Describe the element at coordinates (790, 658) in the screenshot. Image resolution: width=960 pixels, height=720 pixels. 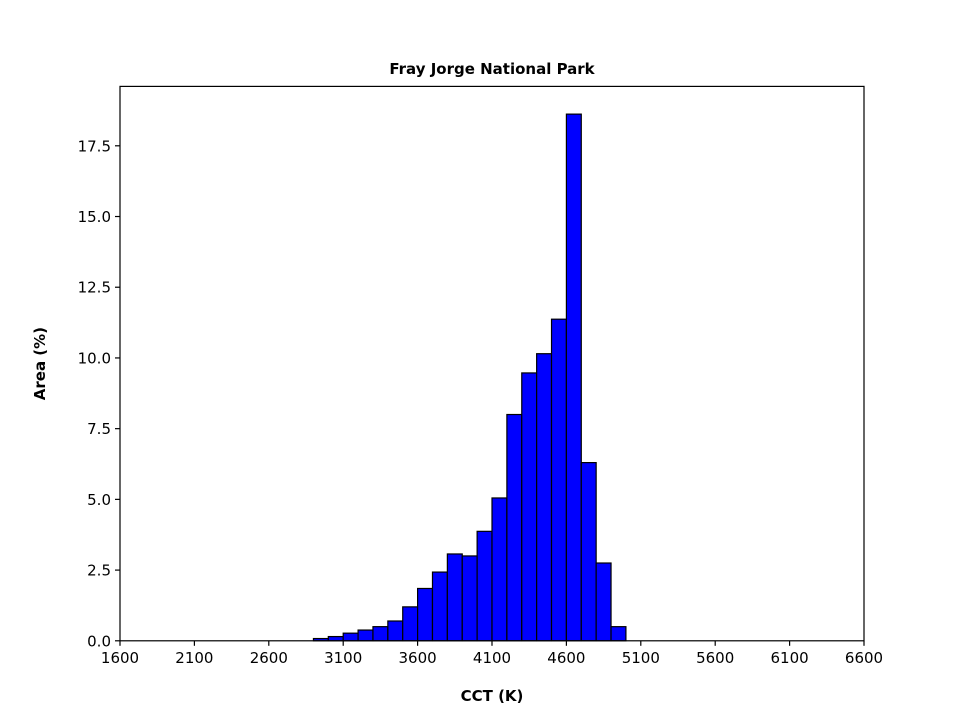
I see `x-tick-label-9: 6100` at that location.